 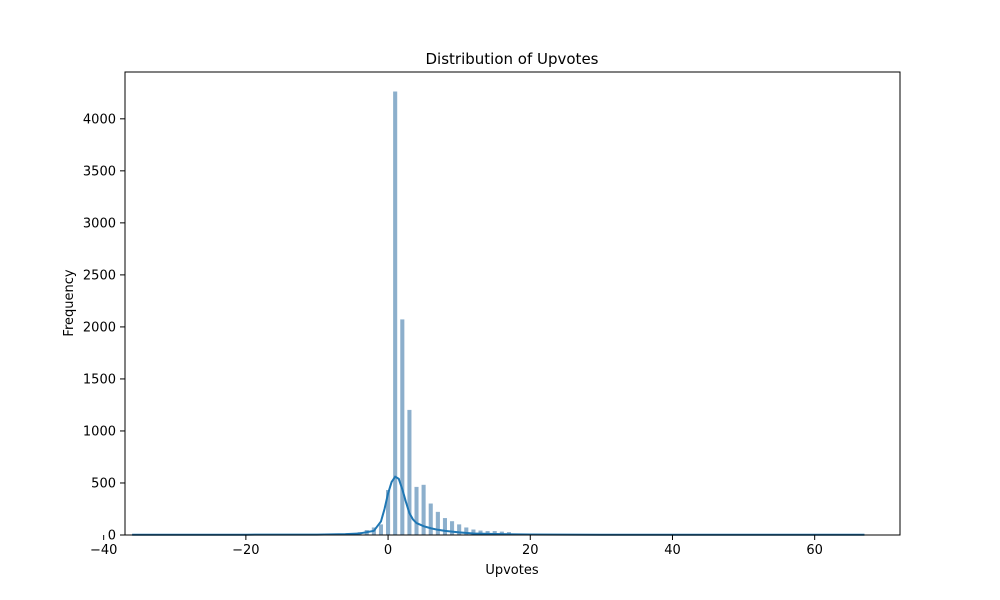 What do you see at coordinates (112, 536) in the screenshot?
I see `y-tick-label: 0` at bounding box center [112, 536].